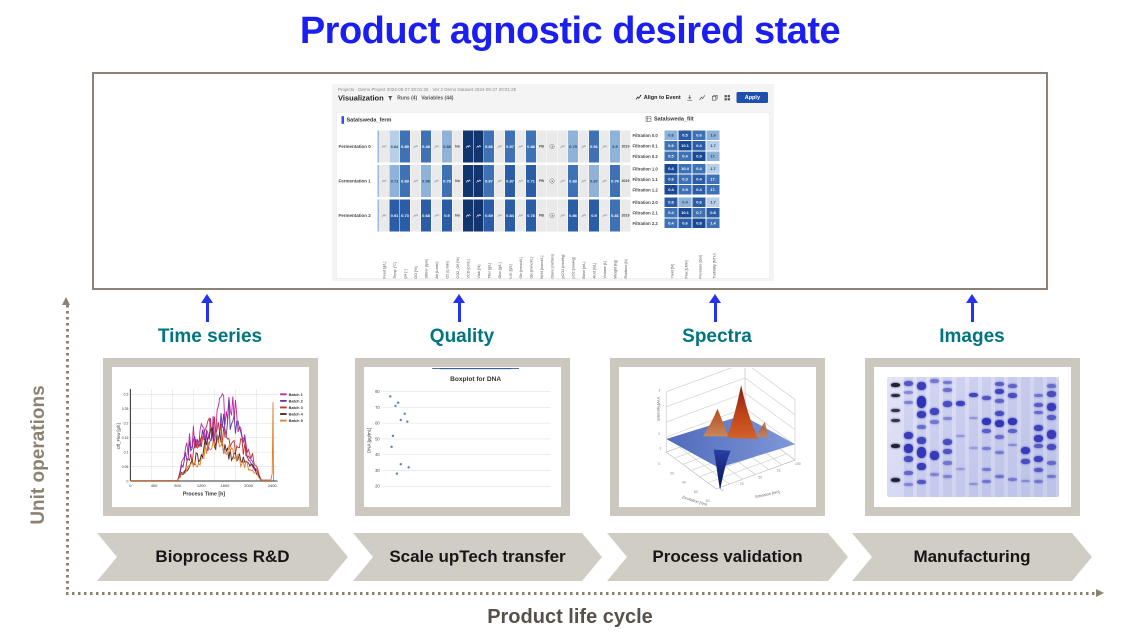 Image resolution: width=1140 pixels, height=642 pixels. What do you see at coordinates (713, 135) in the screenshot?
I see `heatmap-cell: 1.6` at bounding box center [713, 135].